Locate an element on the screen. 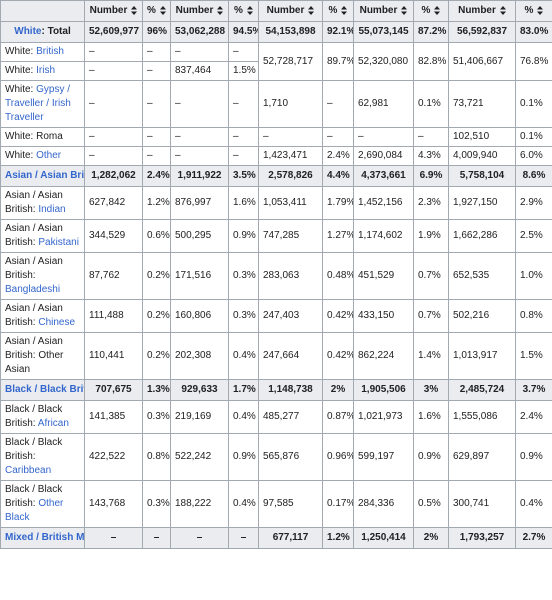  cell: 94.5% is located at coordinates (243, 32).